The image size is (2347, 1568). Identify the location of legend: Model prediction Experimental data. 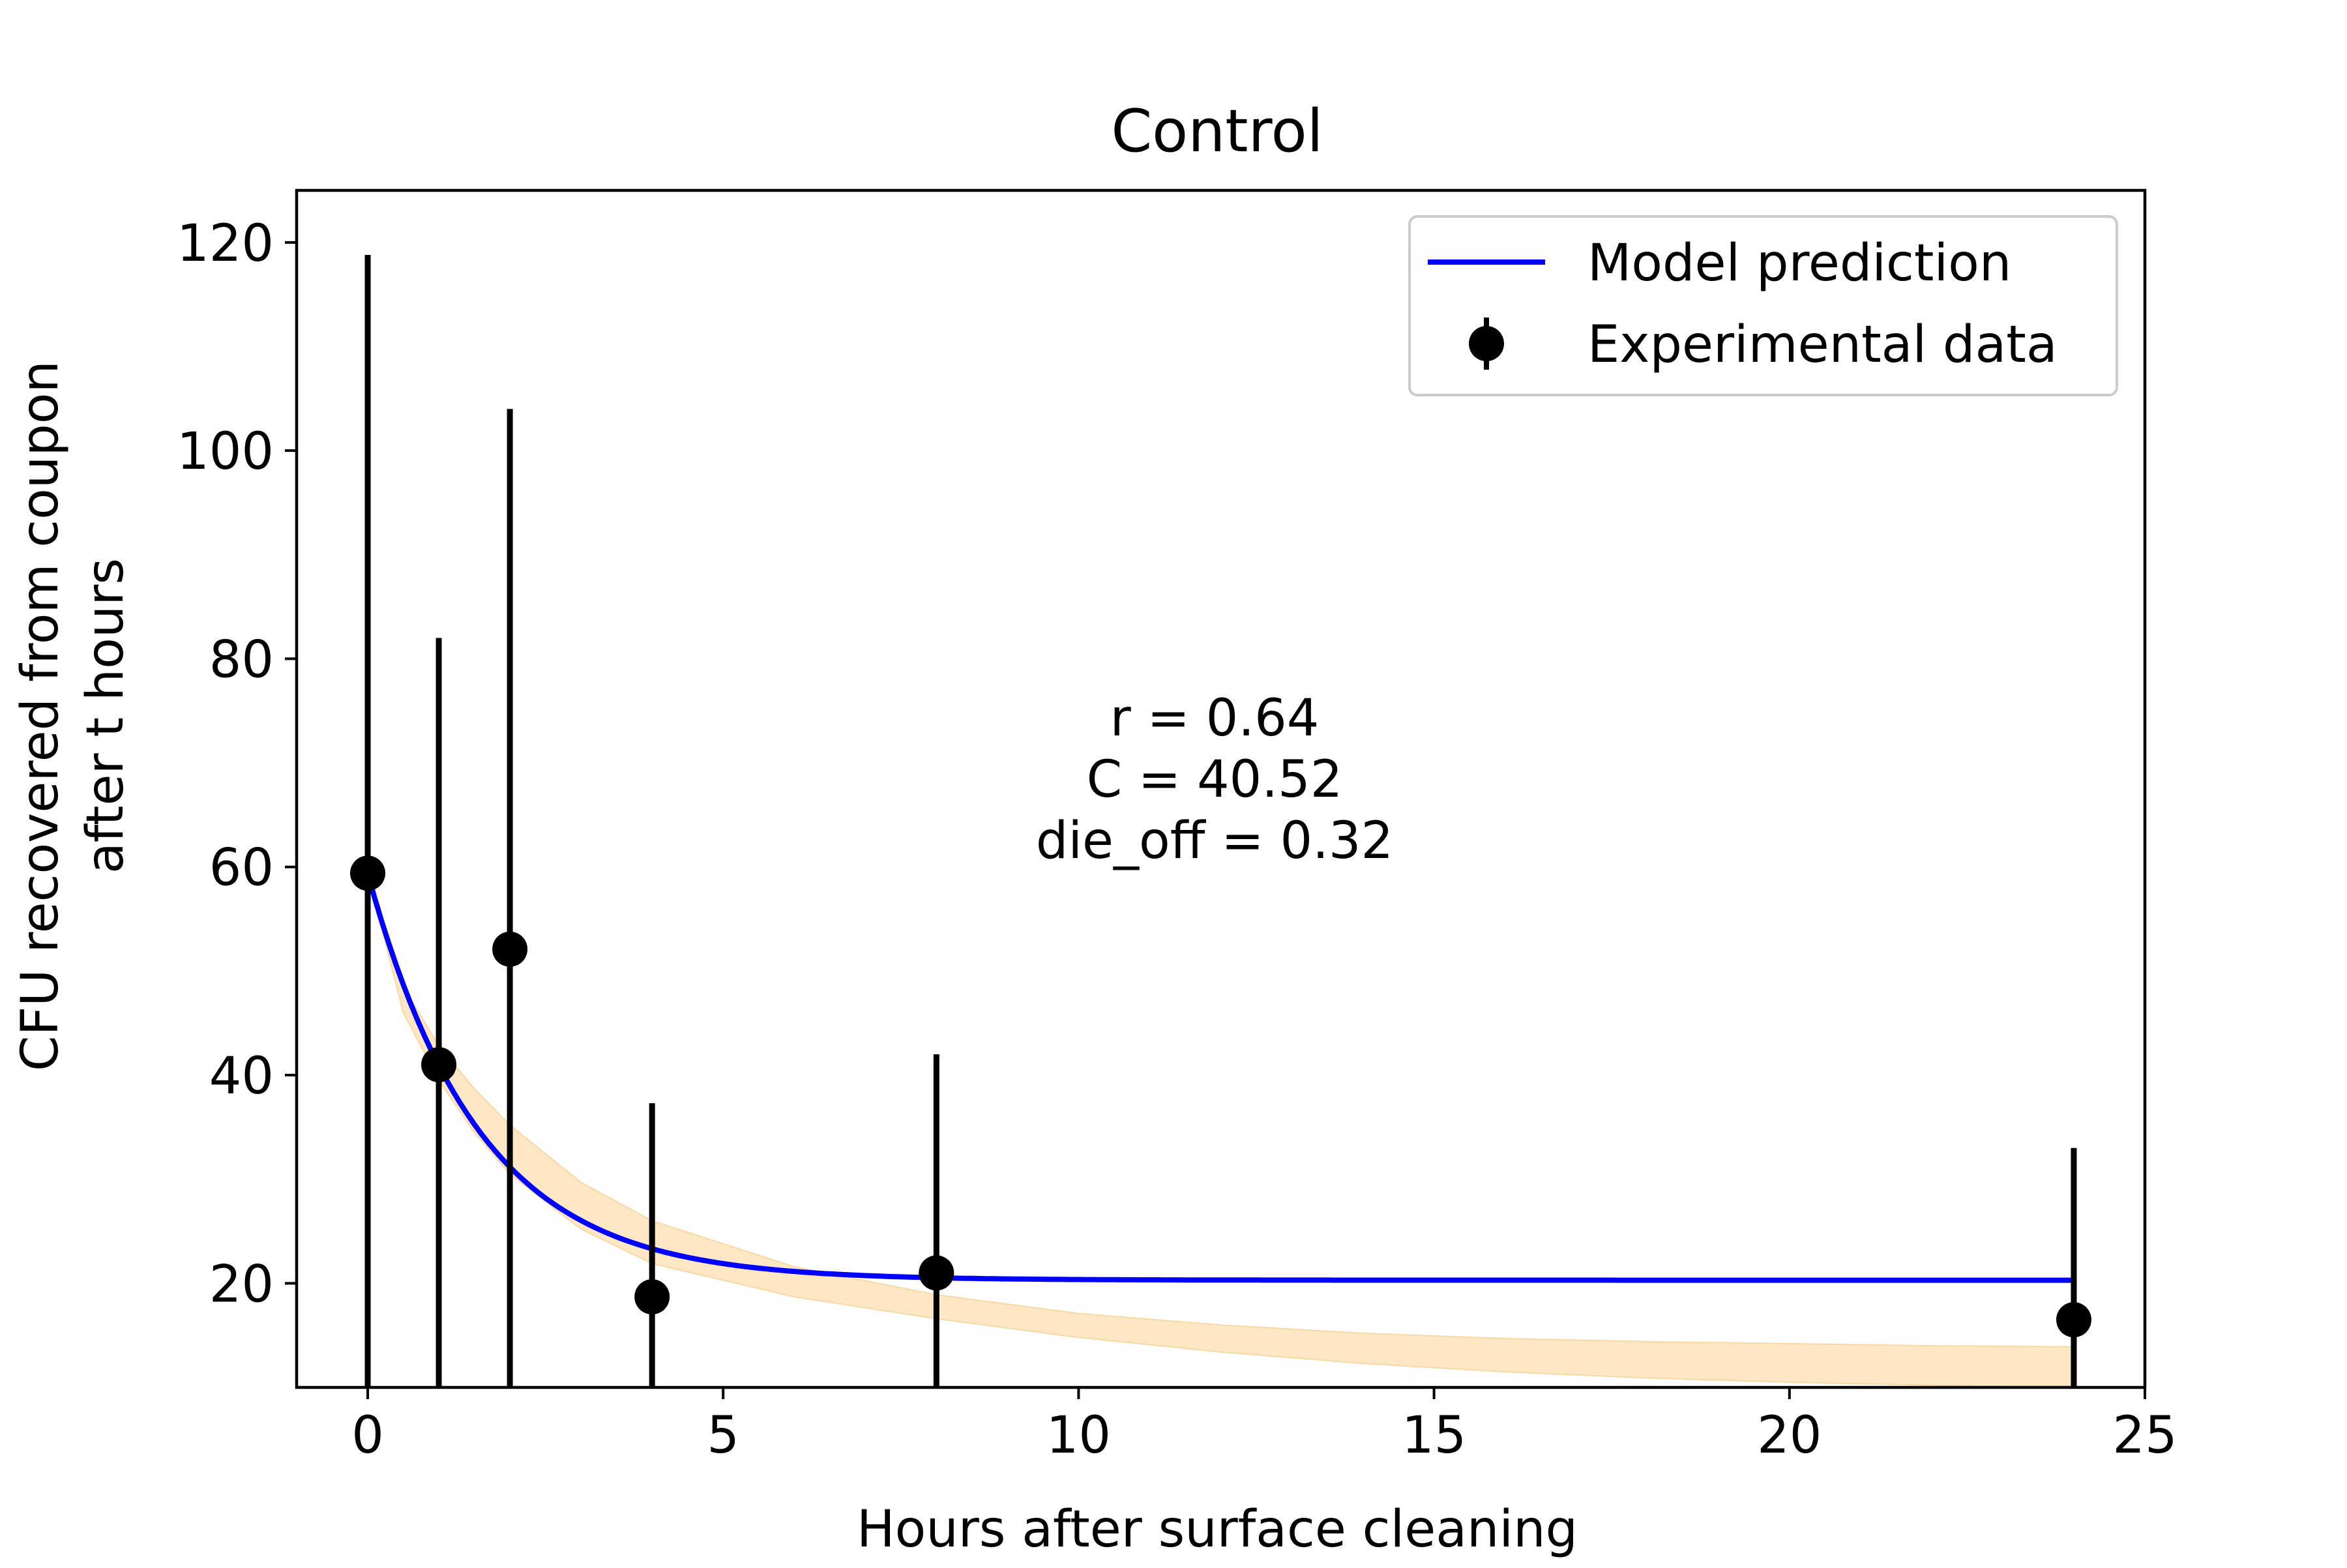
(1763, 306).